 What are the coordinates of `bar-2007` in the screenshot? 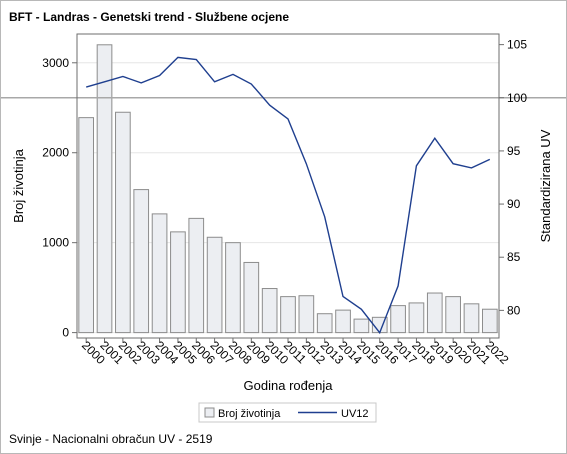 It's located at (214, 285).